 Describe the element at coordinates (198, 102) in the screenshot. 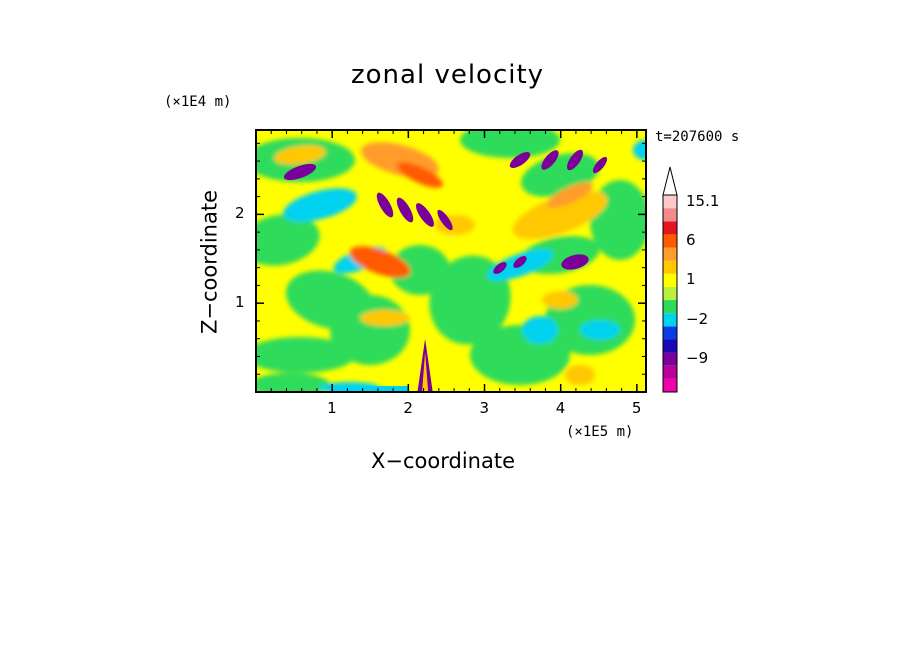

I see `y-scale-label: (×1E4 m)` at that location.